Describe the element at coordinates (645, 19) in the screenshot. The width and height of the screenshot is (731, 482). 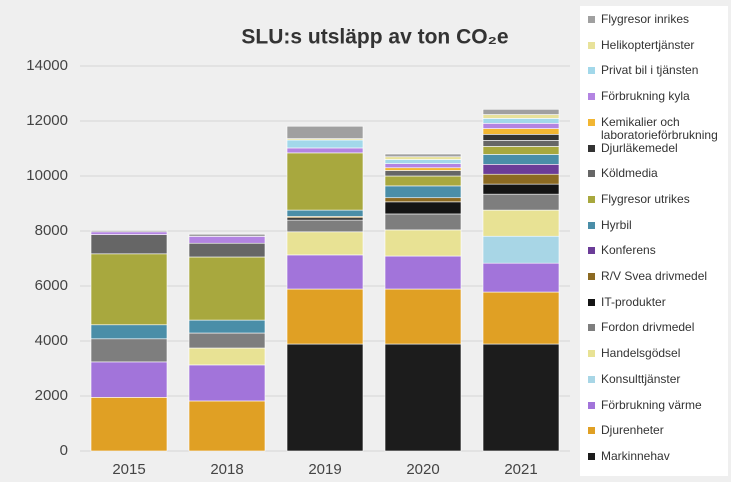
I see `legend-label: Flygresor inrikes` at that location.